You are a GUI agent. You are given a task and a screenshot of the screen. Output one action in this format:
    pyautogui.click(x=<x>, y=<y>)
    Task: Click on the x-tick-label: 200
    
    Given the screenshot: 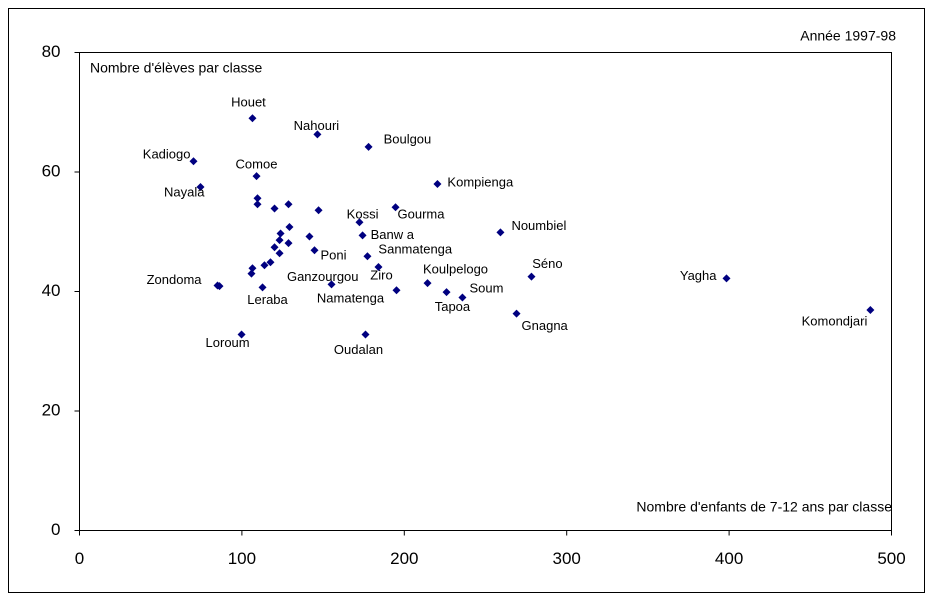 What is the action you would take?
    pyautogui.click(x=404, y=558)
    